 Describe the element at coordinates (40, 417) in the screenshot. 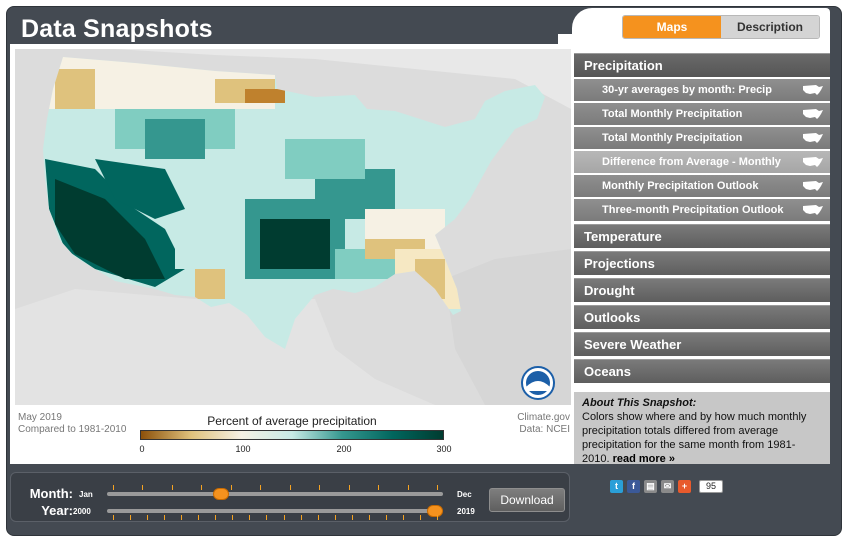

I see `map-date: May 2019` at that location.